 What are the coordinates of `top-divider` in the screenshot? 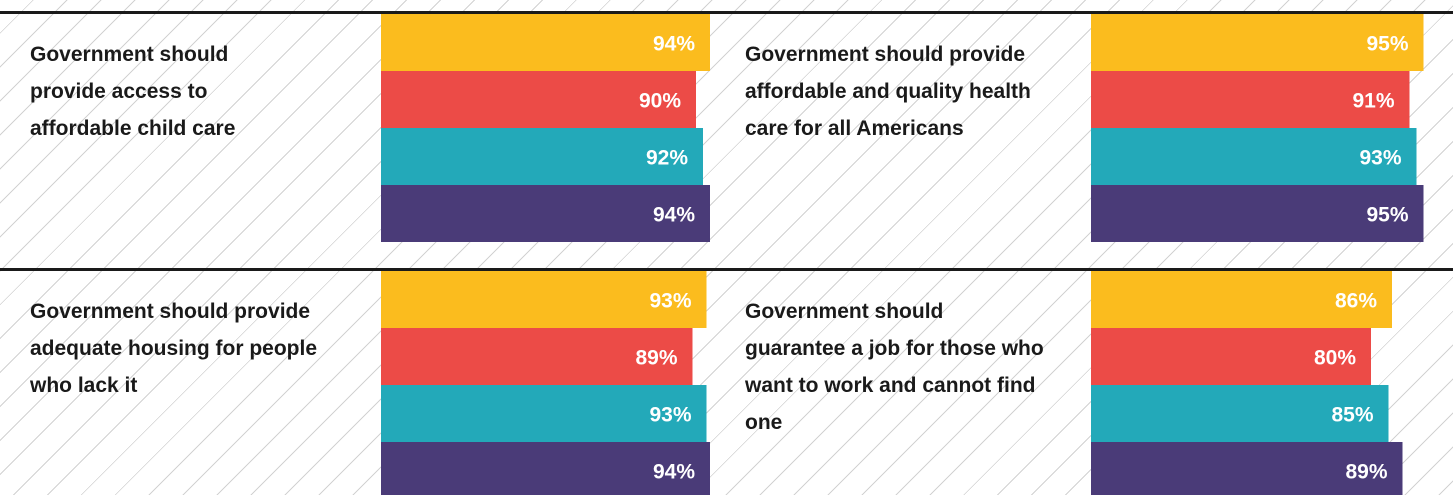 It's located at (726, 12).